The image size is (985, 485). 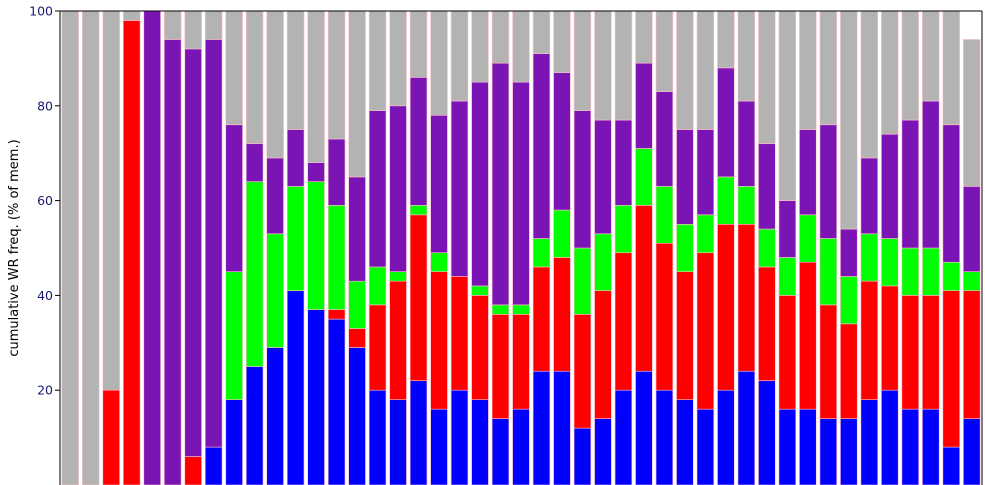 What do you see at coordinates (45, 390) in the screenshot?
I see `y-tick-label-20: 20` at bounding box center [45, 390].